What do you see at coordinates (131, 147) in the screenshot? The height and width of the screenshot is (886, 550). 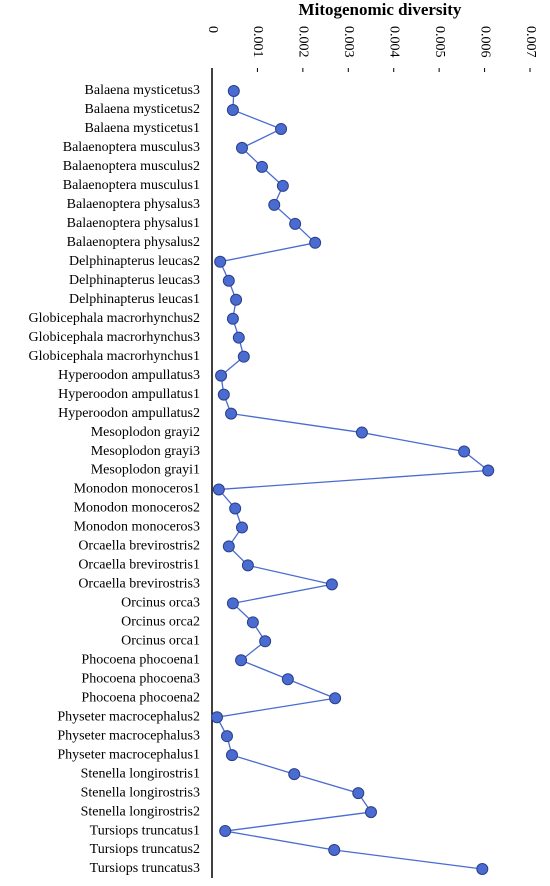 I see `y-tick-label: Balaenoptera musculus3` at bounding box center [131, 147].